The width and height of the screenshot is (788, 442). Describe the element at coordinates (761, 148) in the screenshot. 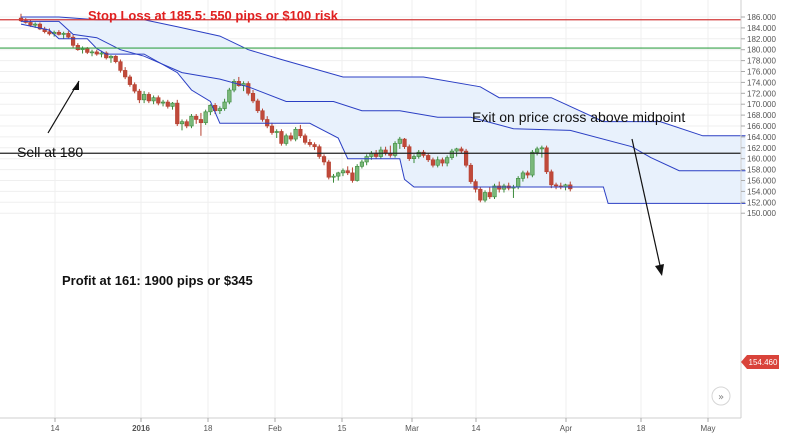

I see `y-tick-label: 162.000` at that location.